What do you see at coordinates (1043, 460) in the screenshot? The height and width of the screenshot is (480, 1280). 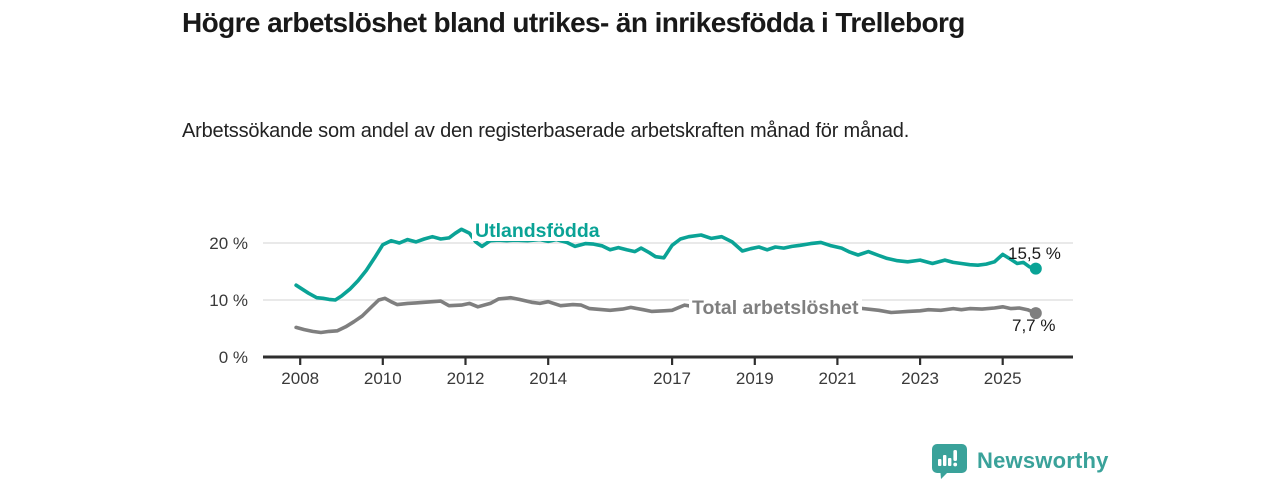 I see `newsworthy-wordmark: Newsworthy` at bounding box center [1043, 460].